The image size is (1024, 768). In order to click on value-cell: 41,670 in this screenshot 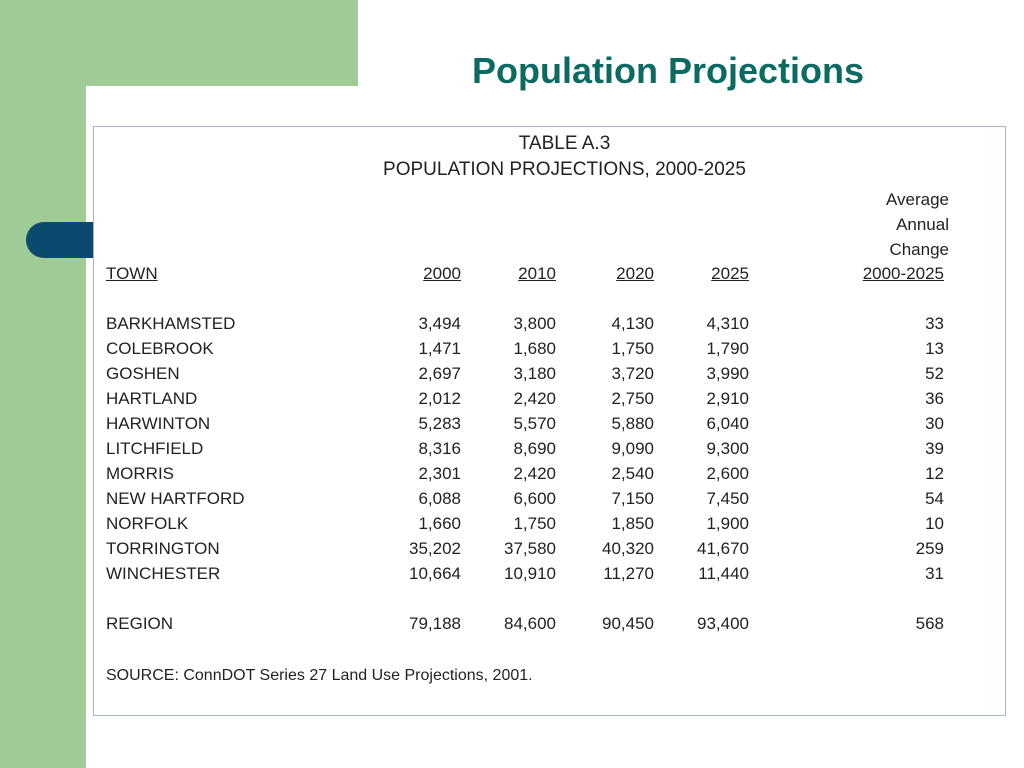, I will do `click(723, 548)`.